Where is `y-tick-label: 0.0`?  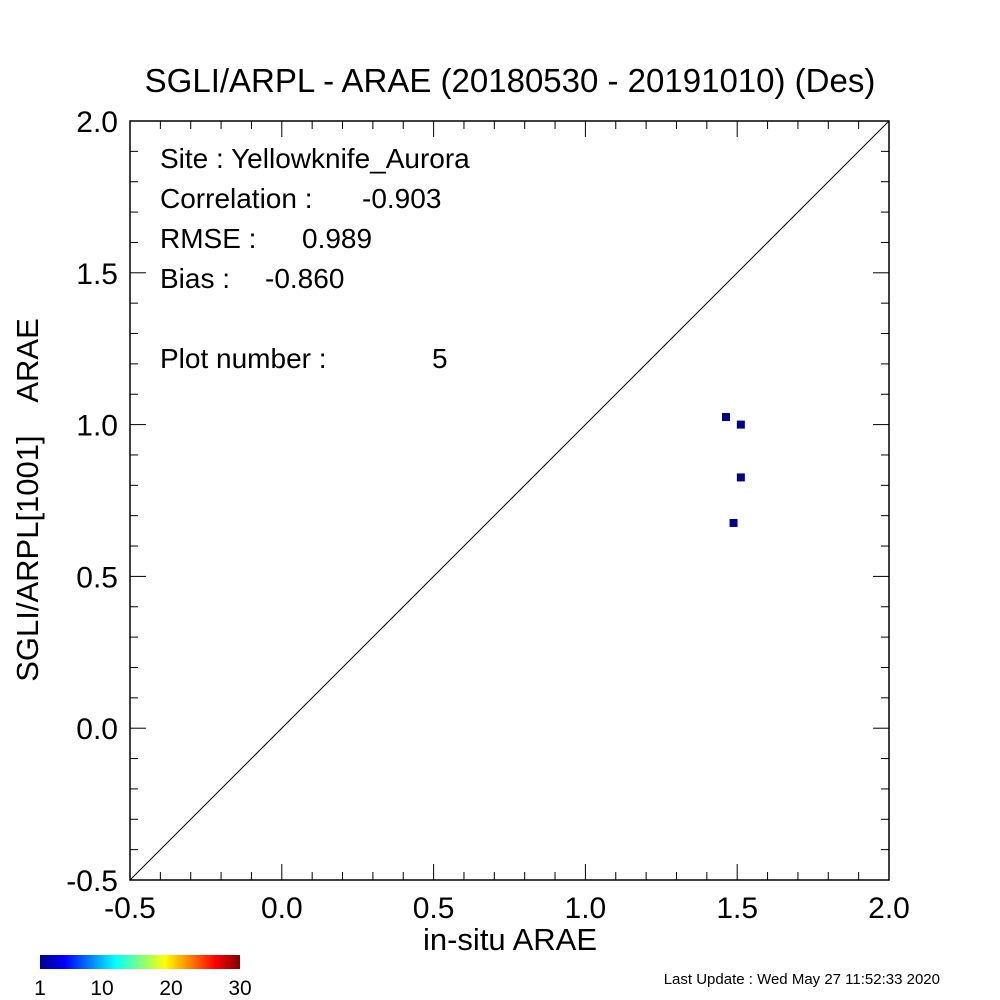
y-tick-label: 0.0 is located at coordinates (97, 729).